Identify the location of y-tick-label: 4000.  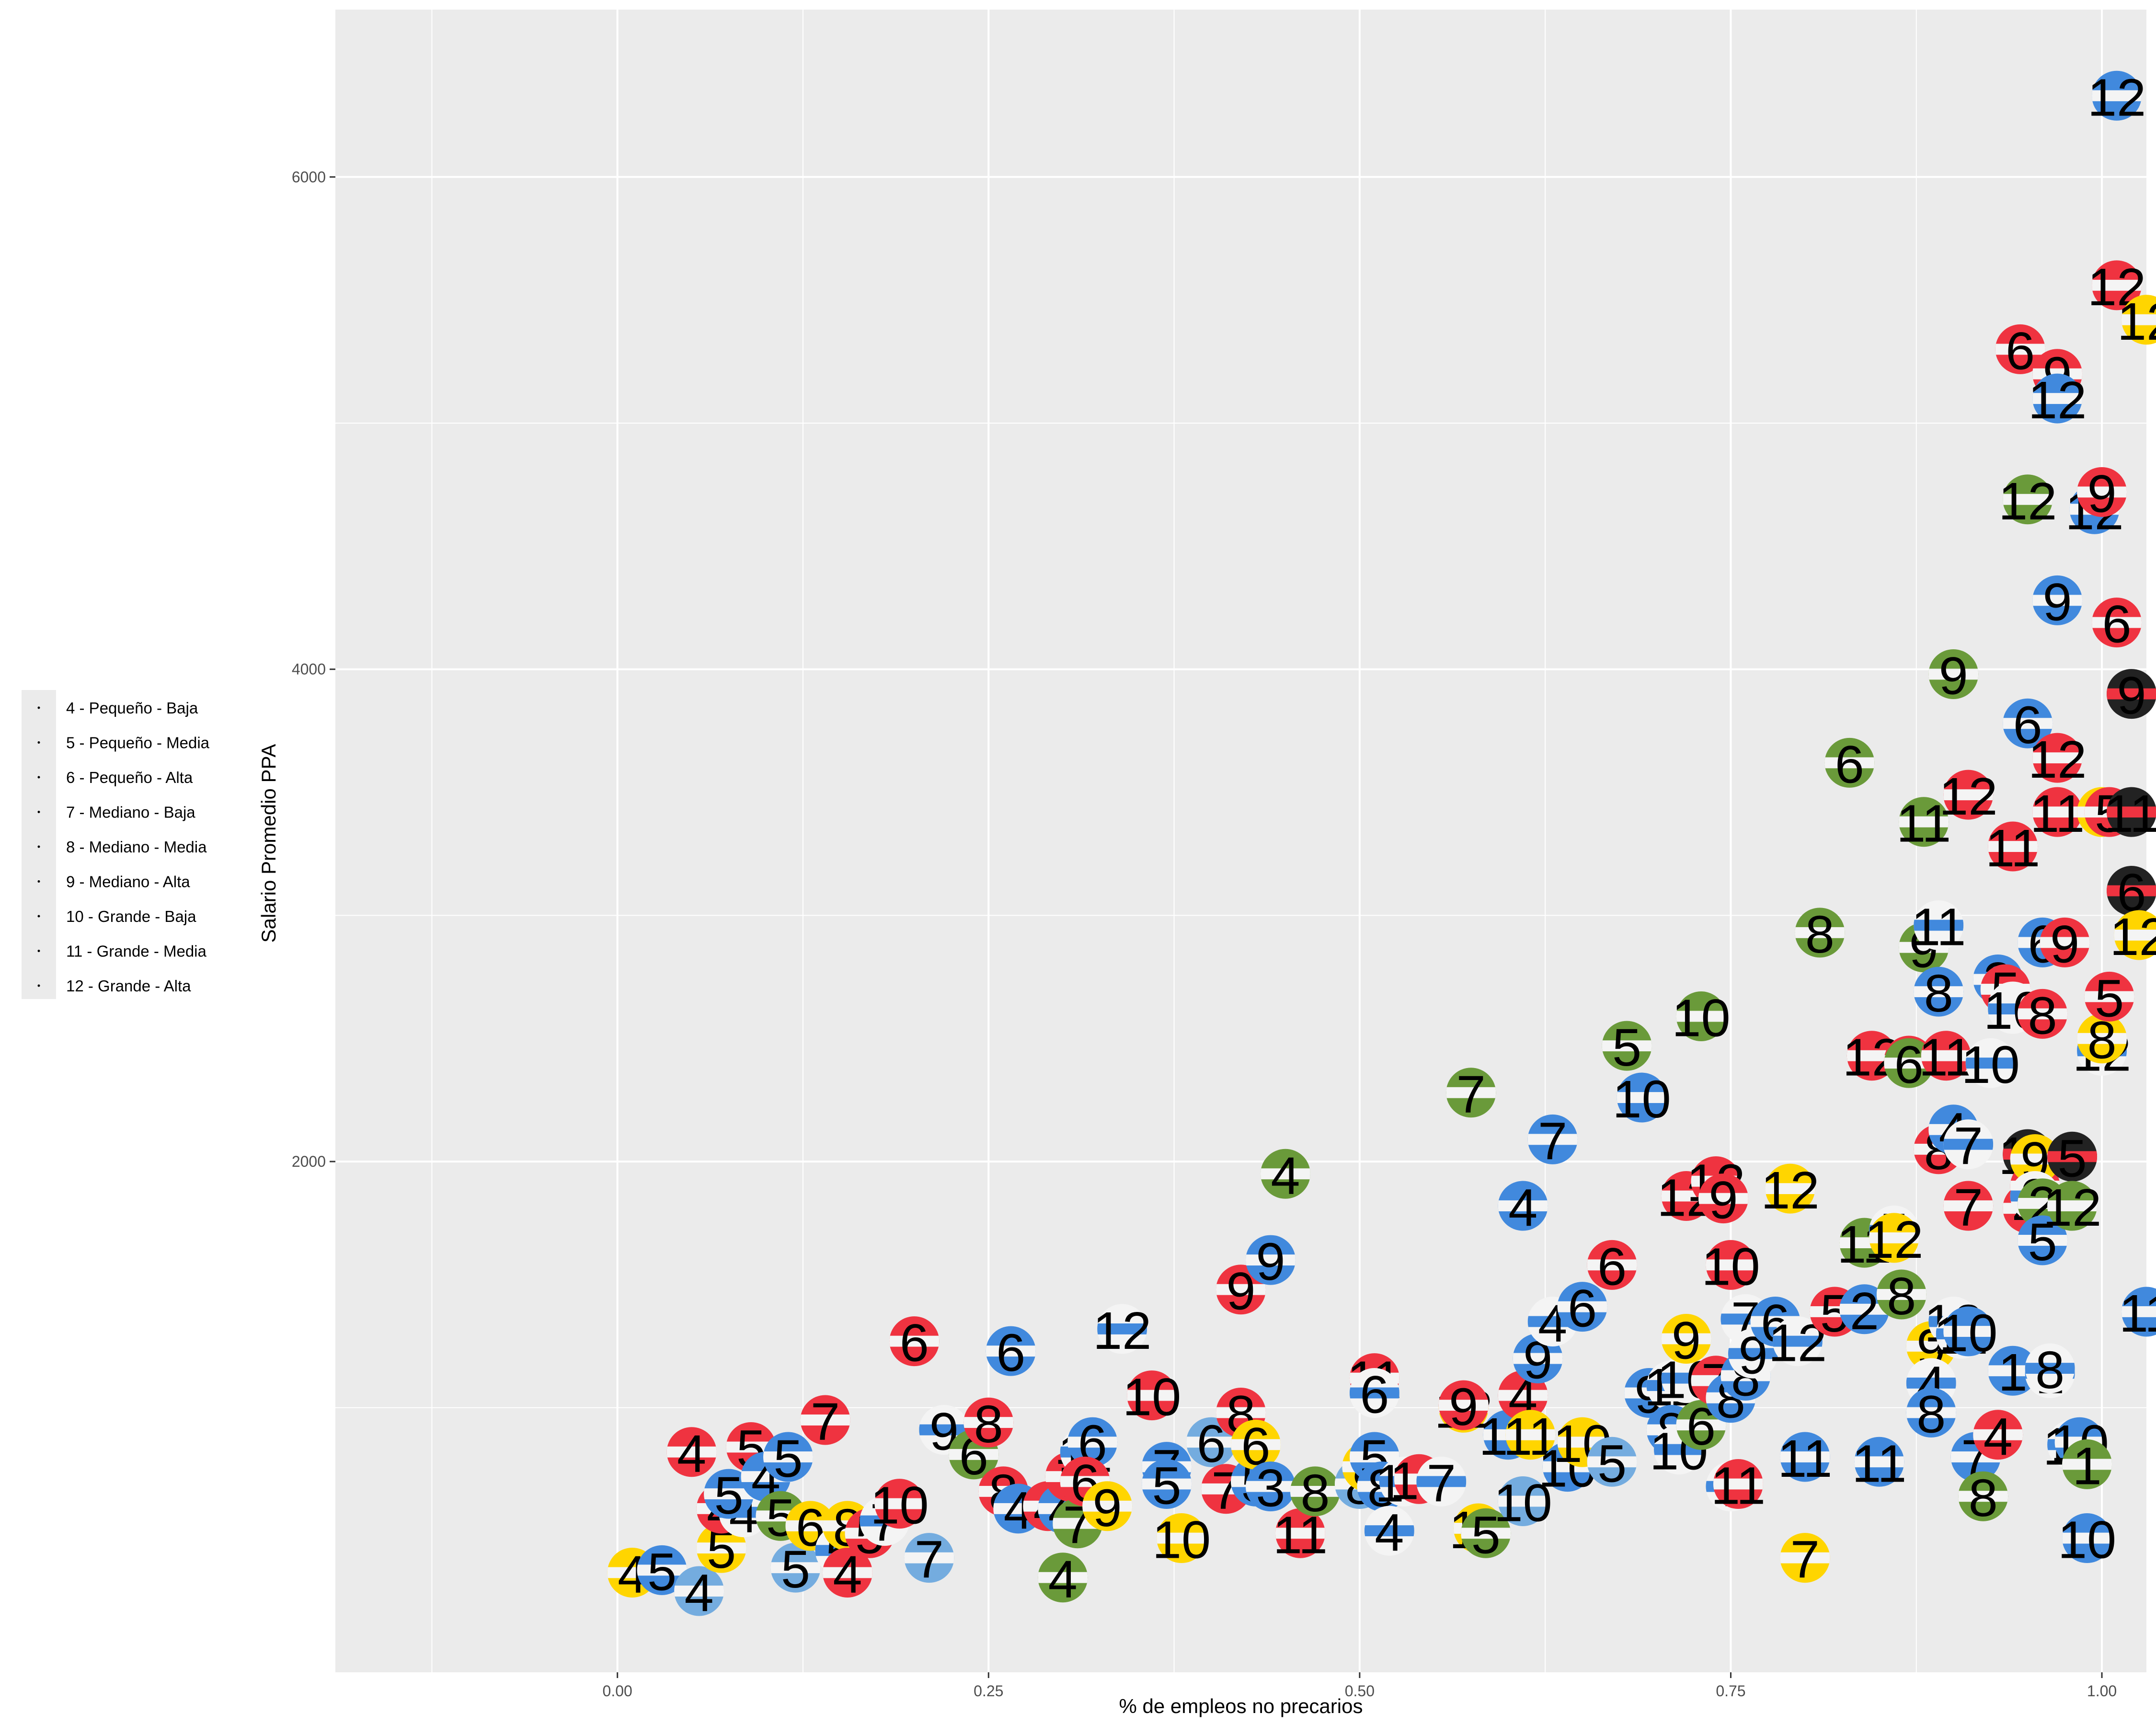
(309, 669).